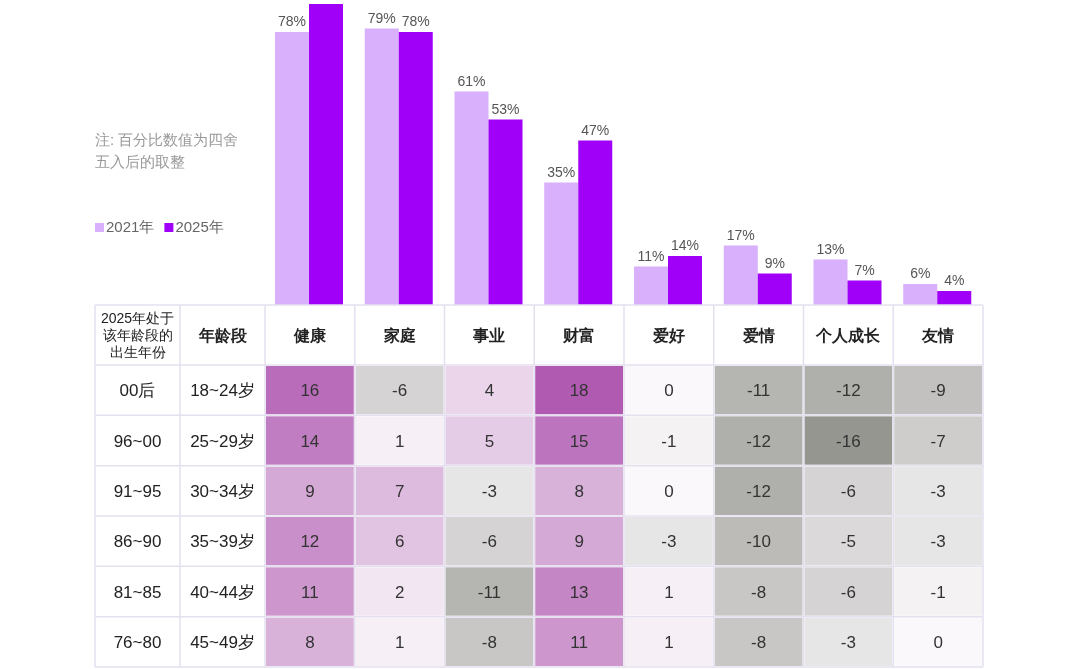  Describe the element at coordinates (864, 269) in the screenshot. I see `data-label: 7%` at that location.